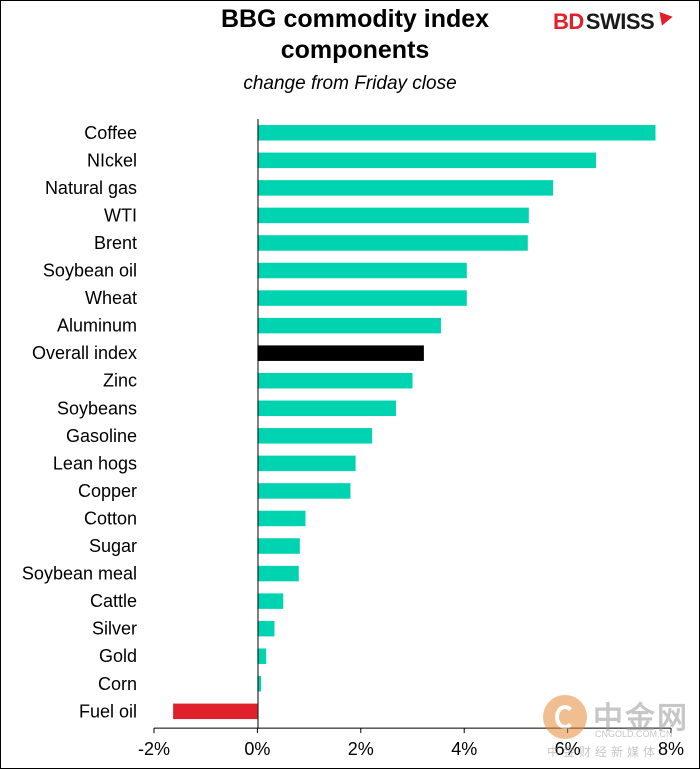 The image size is (700, 769). Describe the element at coordinates (393, 215) in the screenshot. I see `bar-wti` at that location.